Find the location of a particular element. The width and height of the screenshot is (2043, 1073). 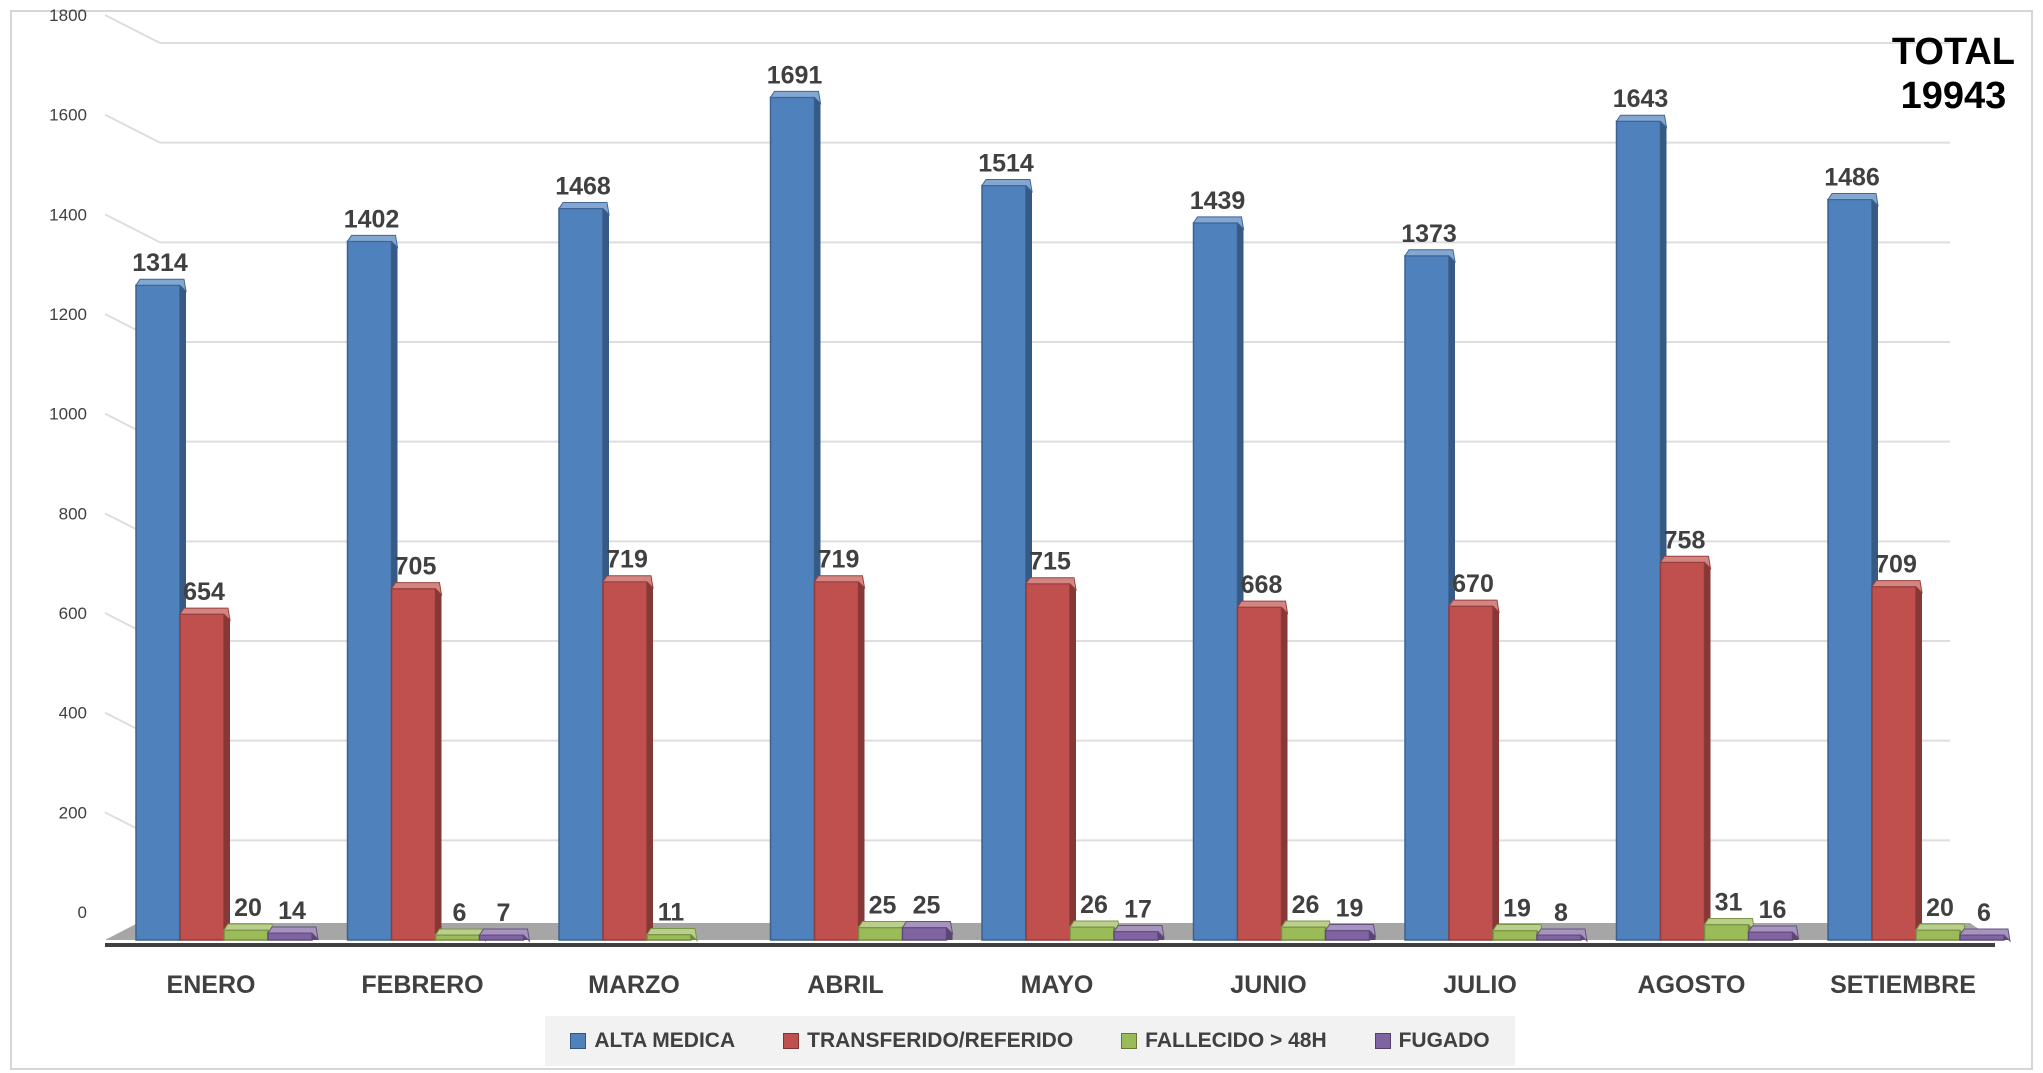

data-label: 709 is located at coordinates (1896, 565).